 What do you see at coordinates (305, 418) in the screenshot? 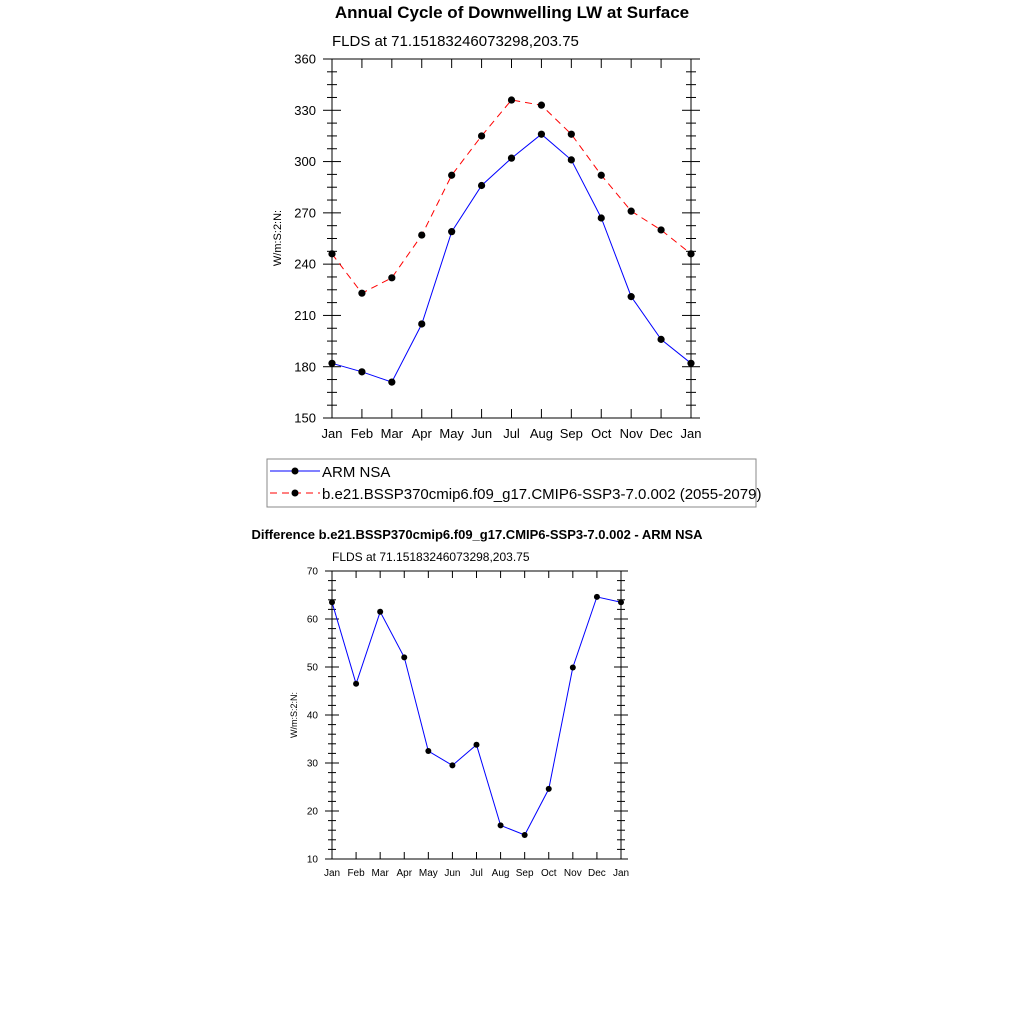
I see `y-tick-label: 150` at bounding box center [305, 418].